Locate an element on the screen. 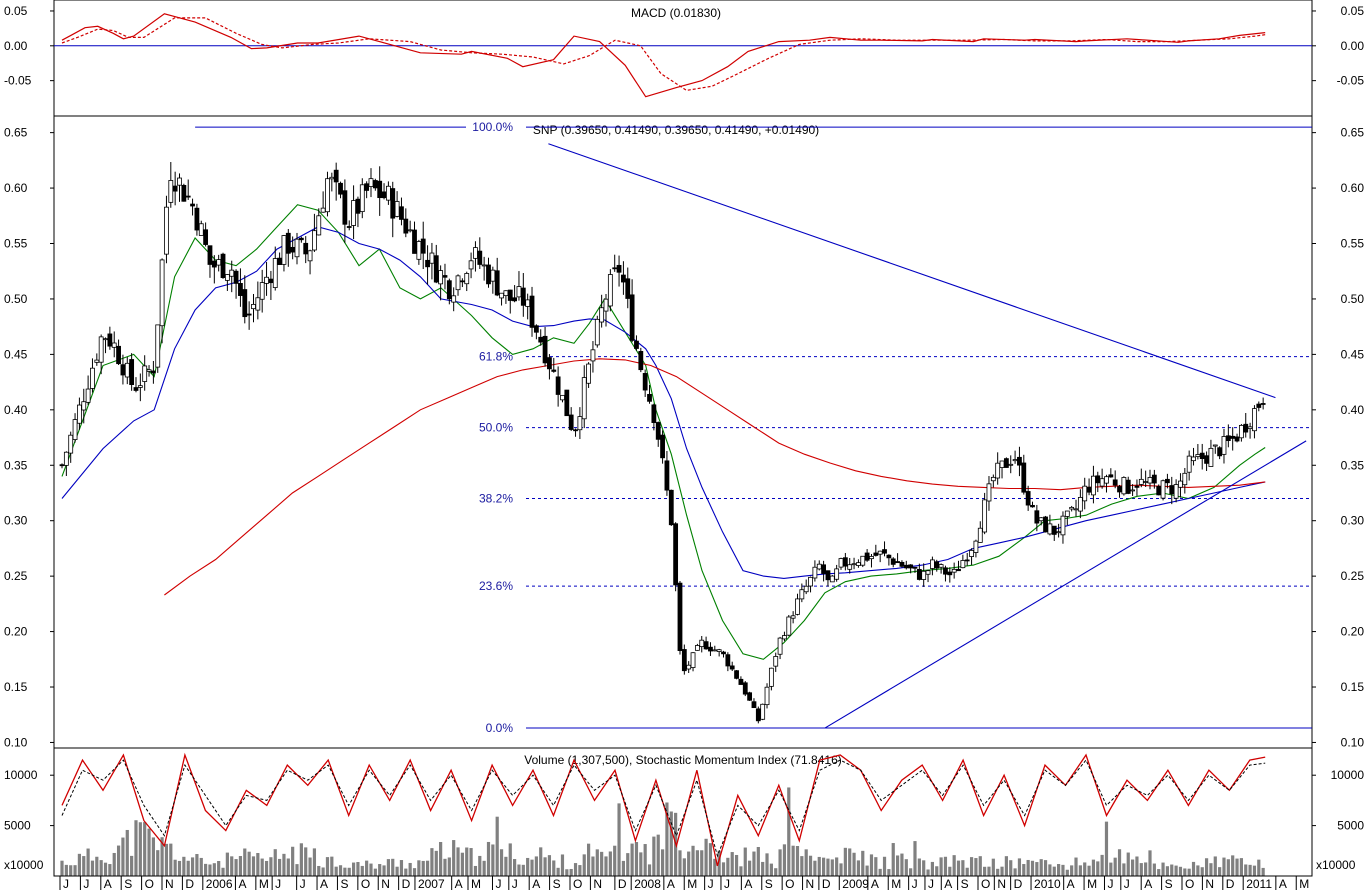  x-tick-label: N is located at coordinates (810, 883).